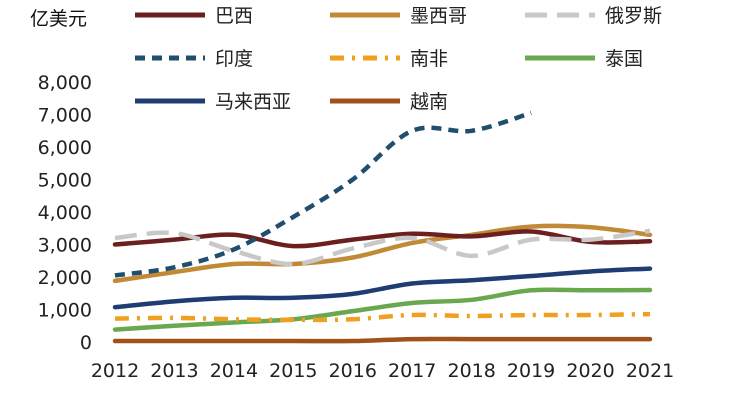 The image size is (739, 400). What do you see at coordinates (174, 371) in the screenshot?
I see `x-tick-label: 2013` at bounding box center [174, 371].